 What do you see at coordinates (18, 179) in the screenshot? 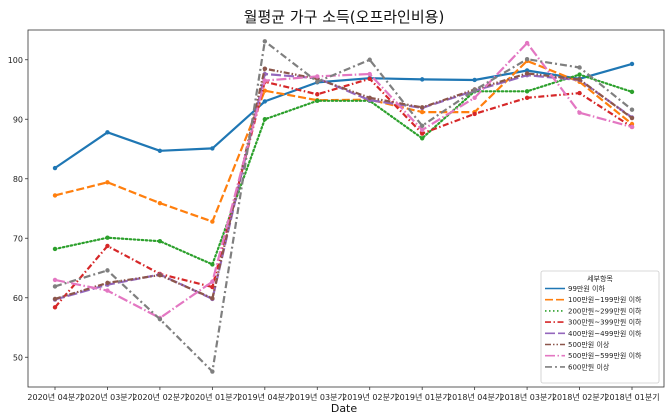
I see `y-tick-label: 80` at bounding box center [18, 179].